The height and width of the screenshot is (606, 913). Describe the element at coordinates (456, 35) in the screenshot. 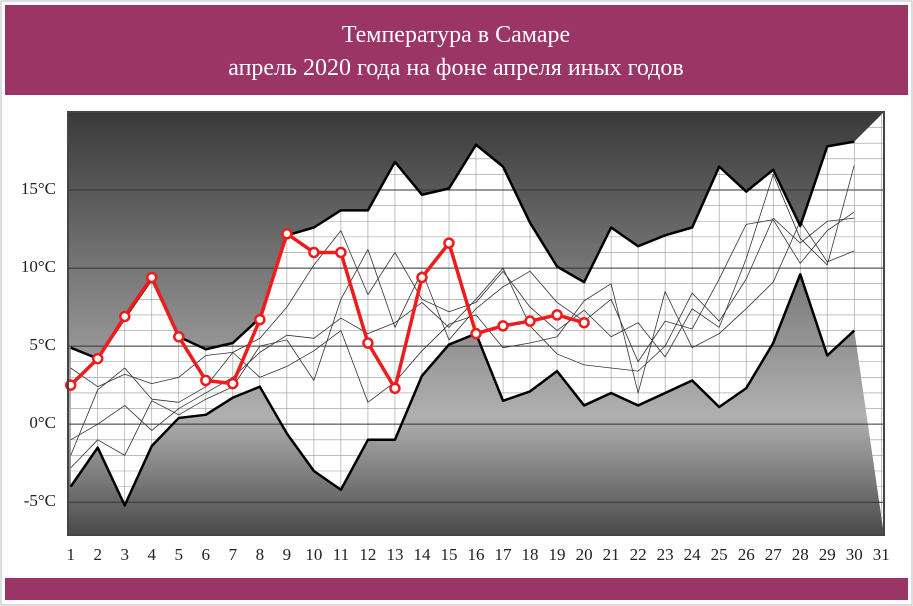

I see `chart-title: Температура в Самаре` at that location.